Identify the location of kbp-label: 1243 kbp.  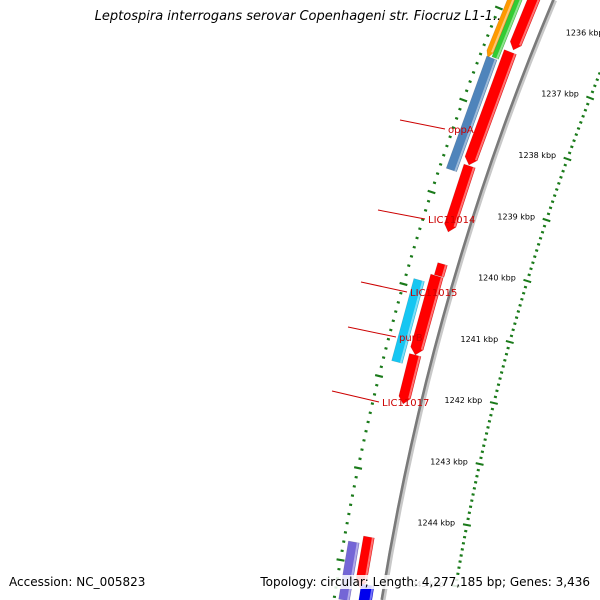
(449, 461).